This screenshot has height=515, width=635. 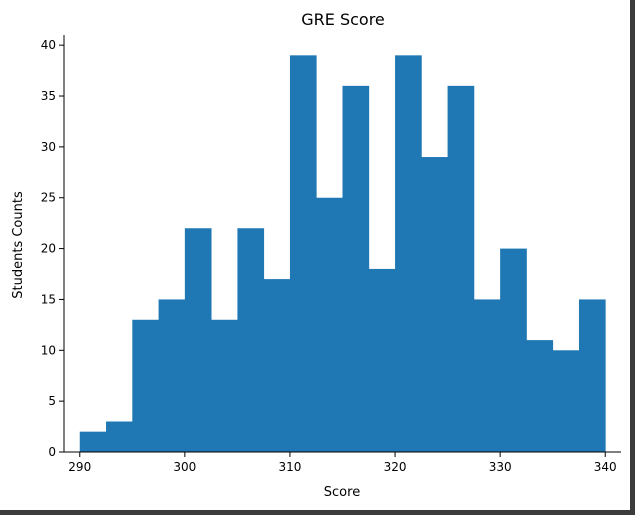 I want to click on y-tick-label: 30, so click(x=48, y=147).